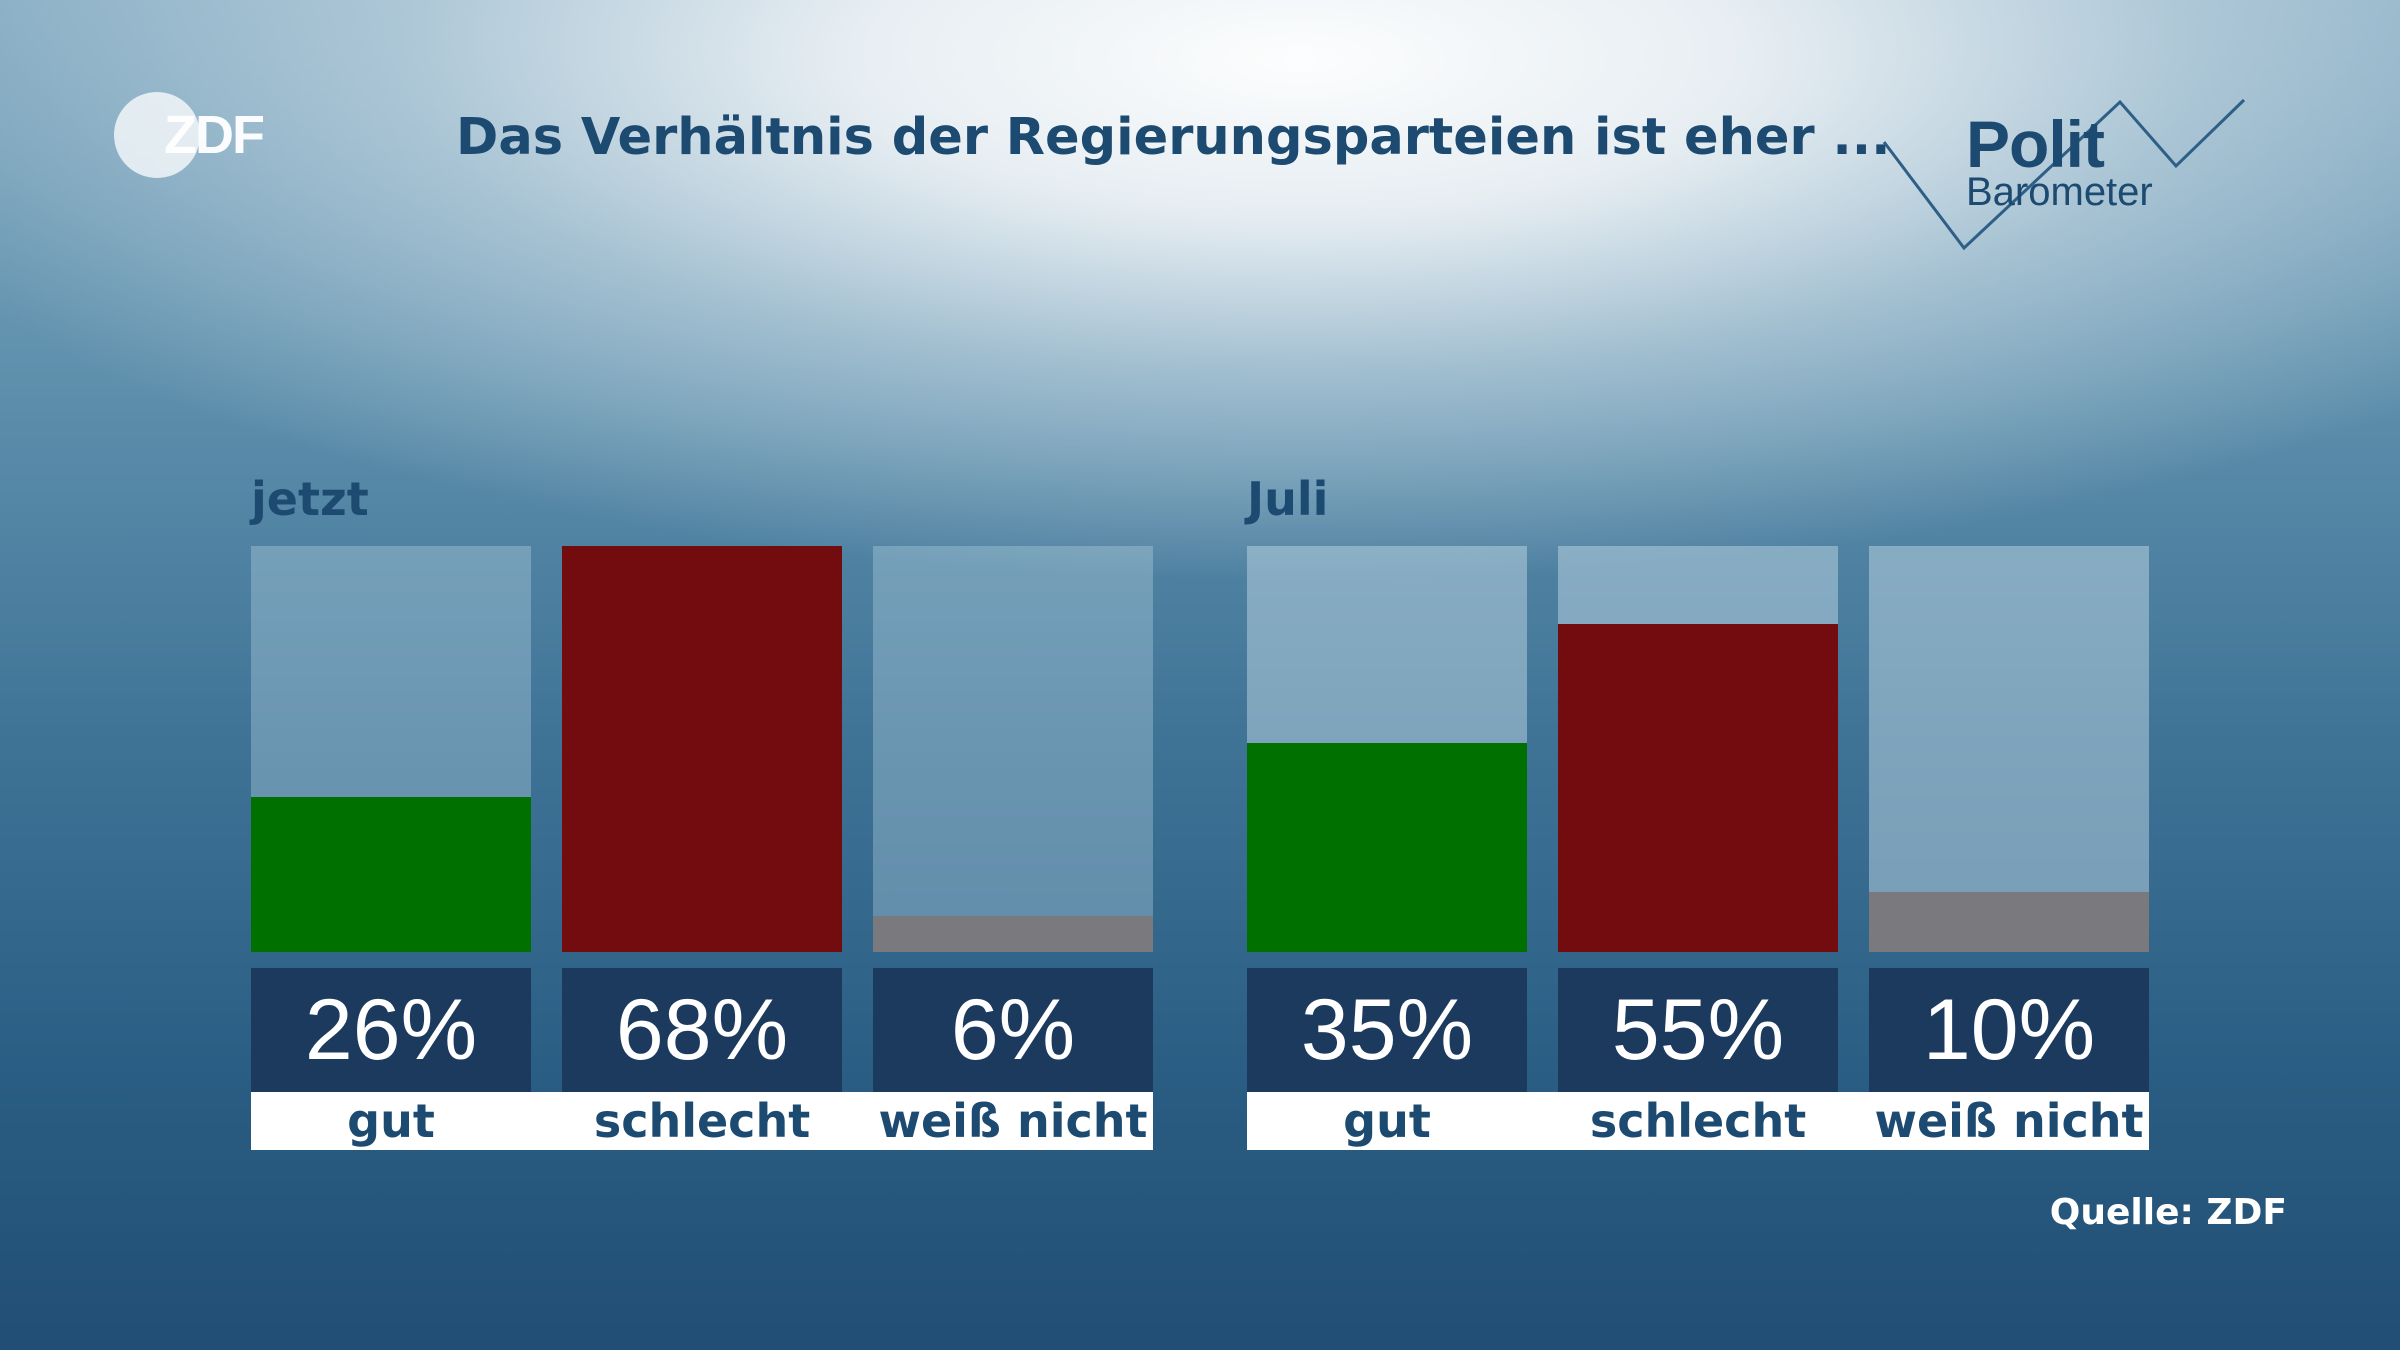  Describe the element at coordinates (157, 135) in the screenshot. I see `zdf-logo-circle` at that location.